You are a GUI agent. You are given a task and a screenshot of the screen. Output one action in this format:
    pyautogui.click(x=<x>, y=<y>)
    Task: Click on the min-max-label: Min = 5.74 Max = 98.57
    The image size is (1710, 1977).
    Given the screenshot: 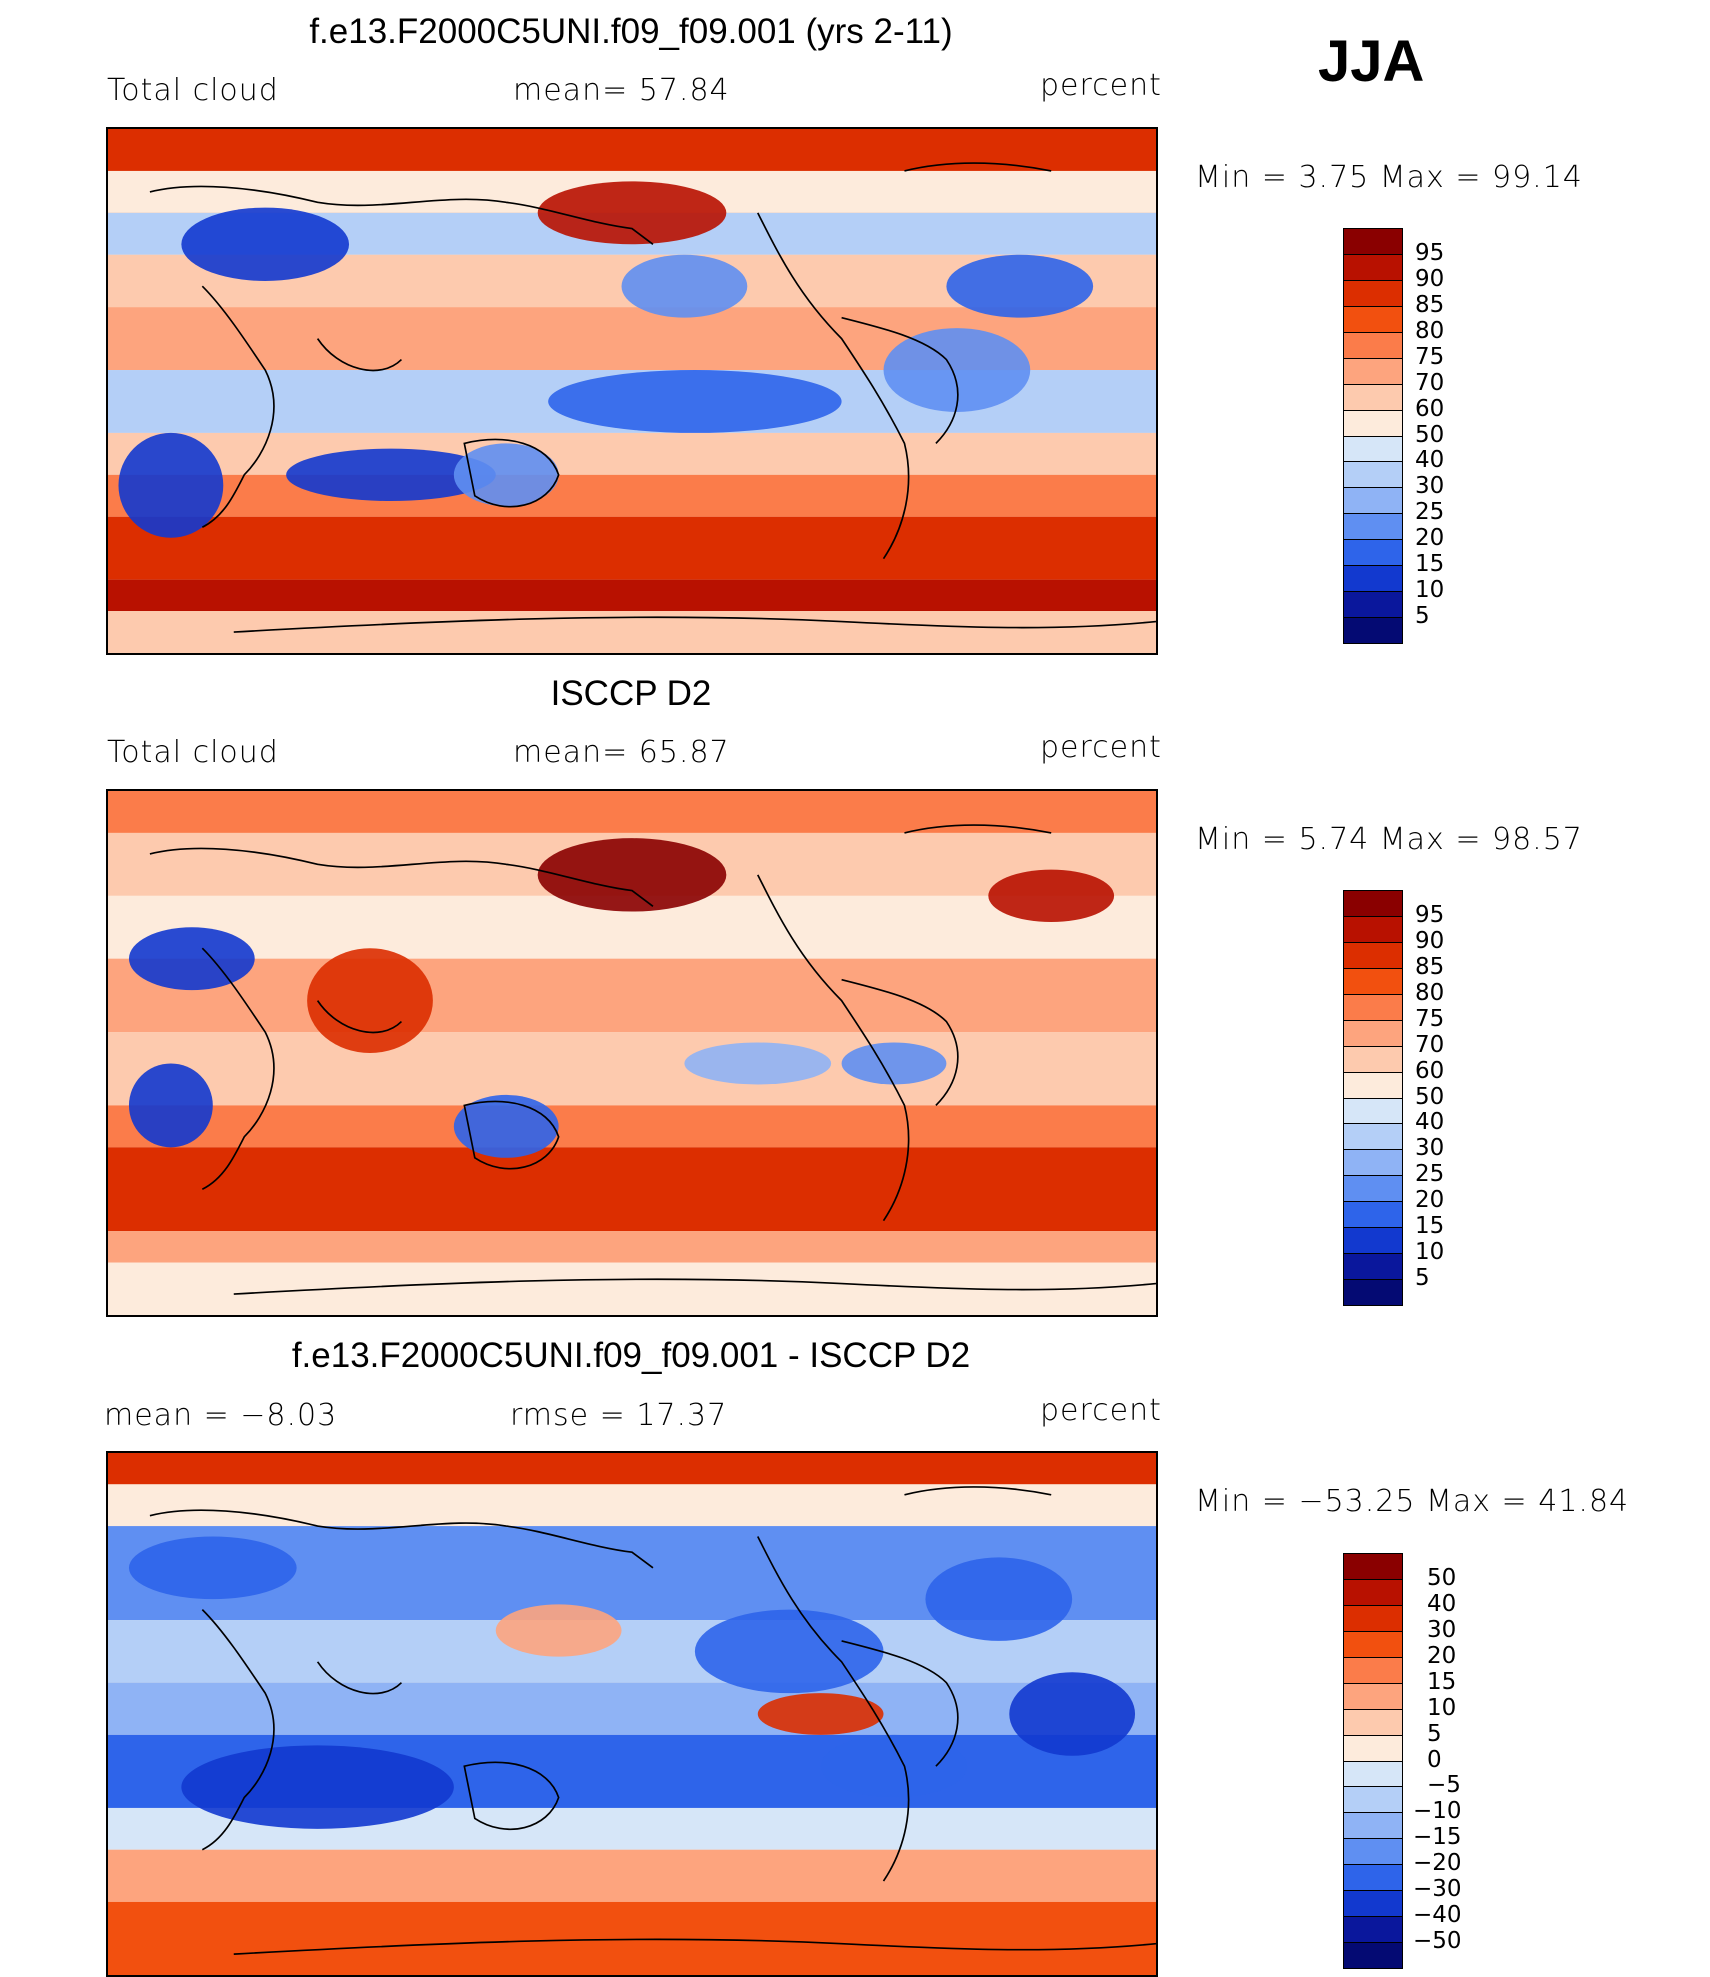 What is the action you would take?
    pyautogui.click(x=1389, y=839)
    